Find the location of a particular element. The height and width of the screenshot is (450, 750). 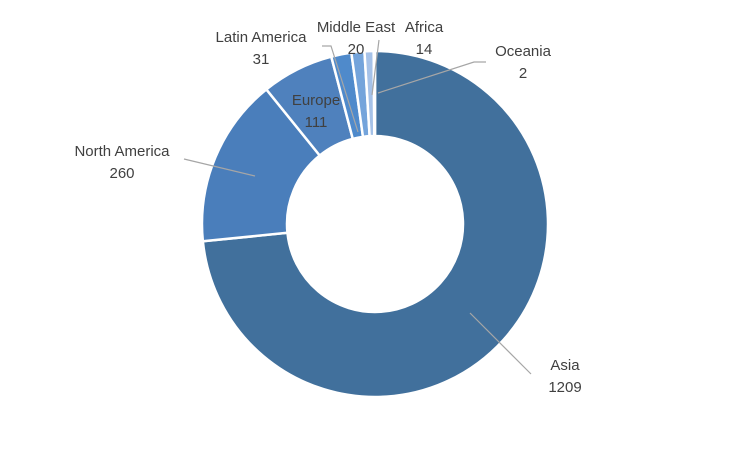

data-label-value-latin-america: 31 is located at coordinates (261, 59).